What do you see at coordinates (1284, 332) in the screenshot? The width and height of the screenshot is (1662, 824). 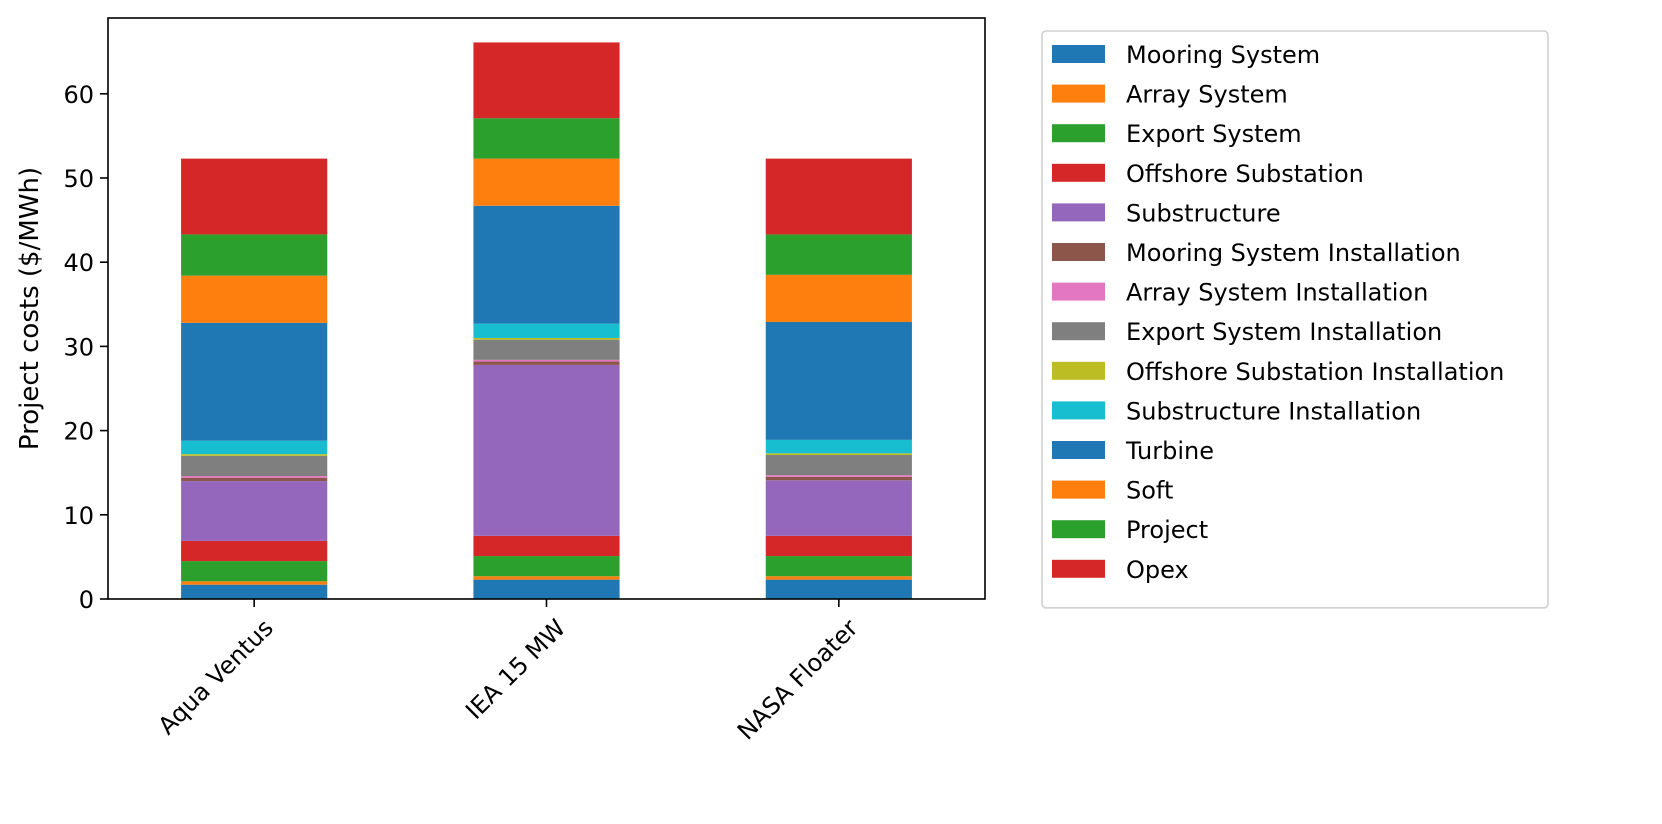 I see `legend-label: Export System Installation` at bounding box center [1284, 332].